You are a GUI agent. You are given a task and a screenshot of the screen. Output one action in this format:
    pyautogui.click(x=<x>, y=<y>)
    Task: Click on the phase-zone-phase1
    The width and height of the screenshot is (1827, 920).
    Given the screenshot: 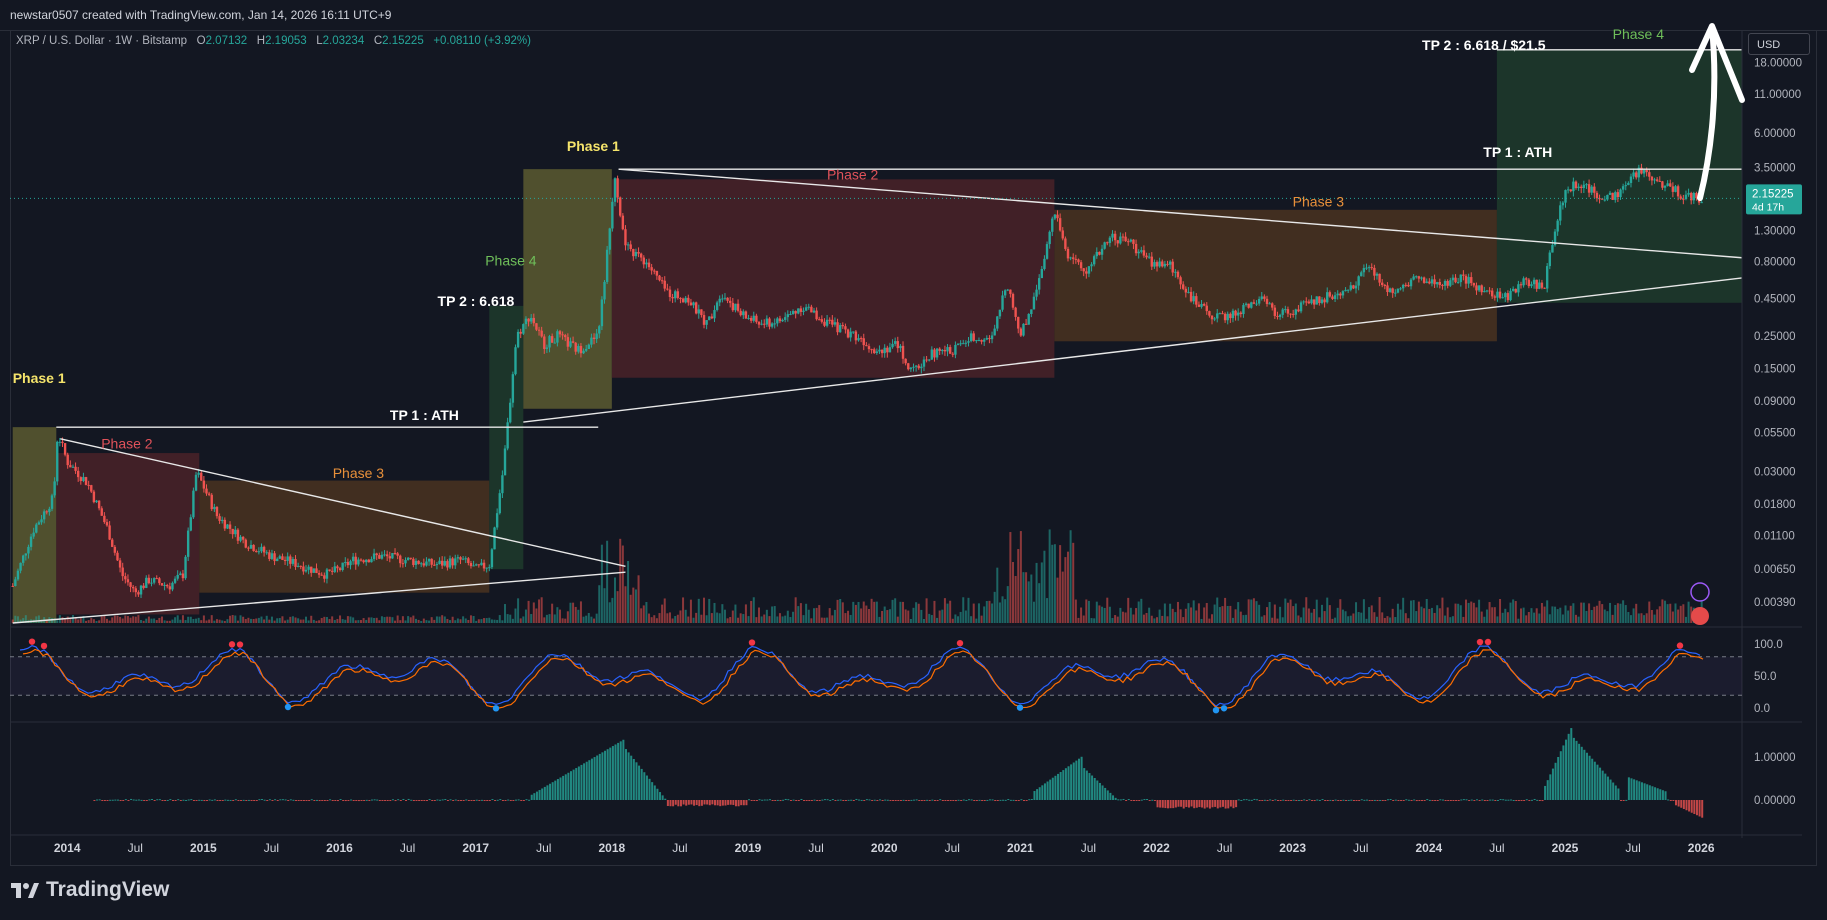 What is the action you would take?
    pyautogui.click(x=34, y=525)
    